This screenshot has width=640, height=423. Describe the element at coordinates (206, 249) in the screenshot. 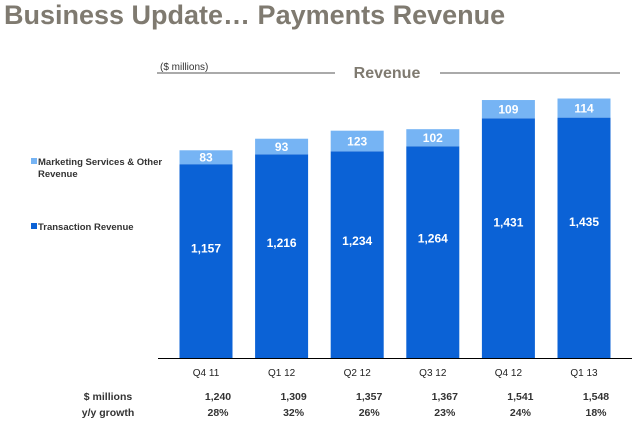

I see `label-transaction-0: 1,157` at that location.